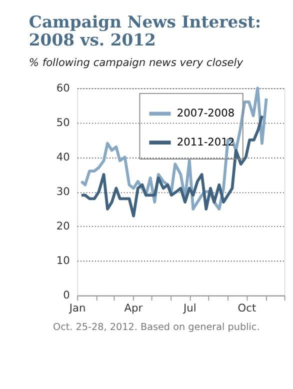 This screenshot has height=389, width=293. What do you see at coordinates (63, 226) in the screenshot?
I see `y-tick-label: 20` at bounding box center [63, 226].